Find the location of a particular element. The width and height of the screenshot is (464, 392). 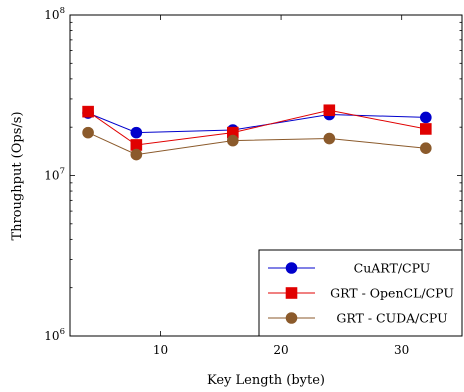

x-tick-label: 10 is located at coordinates (160, 350).